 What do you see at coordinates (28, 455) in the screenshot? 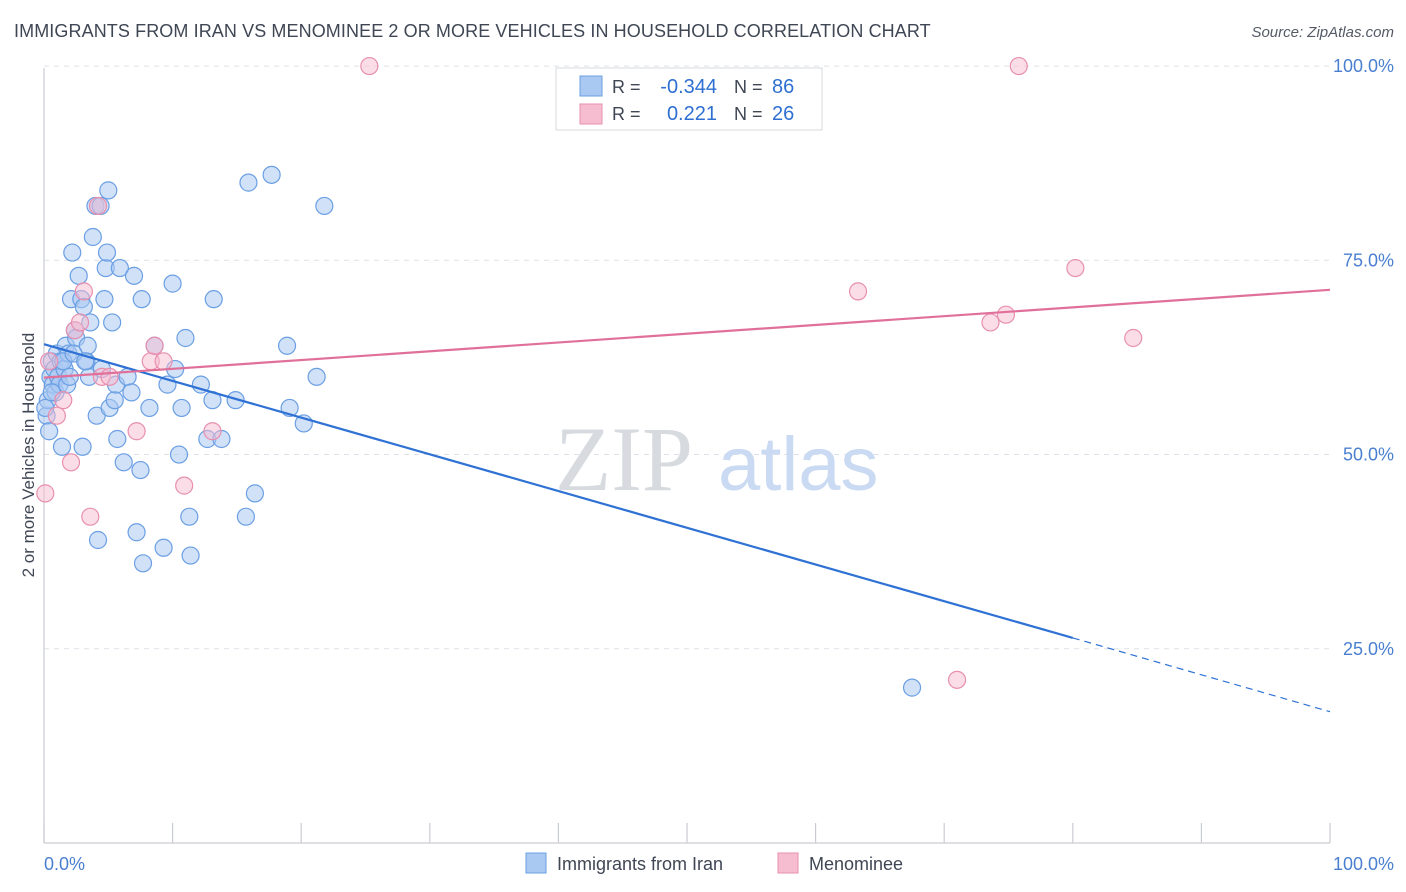
I see `y-axis-label: 2 or more Vehicles in Household` at bounding box center [28, 455].